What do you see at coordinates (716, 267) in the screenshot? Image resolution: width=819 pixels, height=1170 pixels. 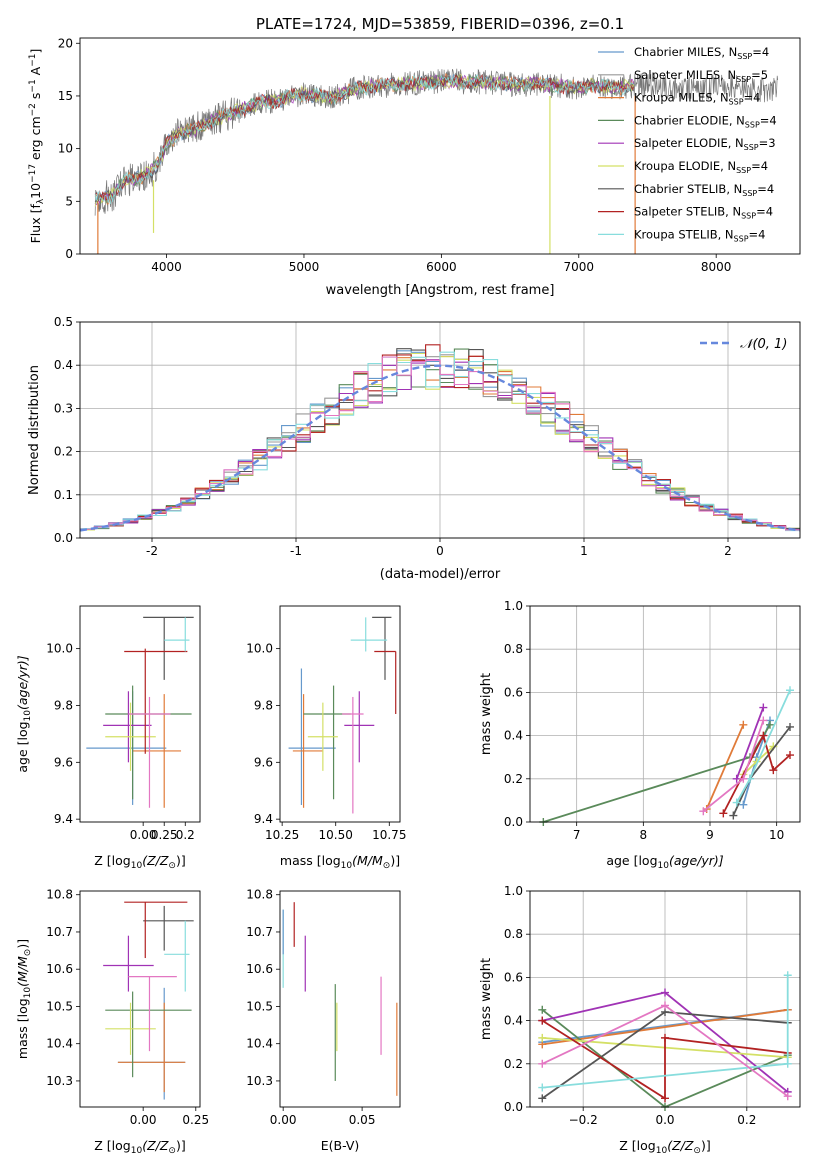 I see `x-tick-label: 8000` at bounding box center [716, 267].